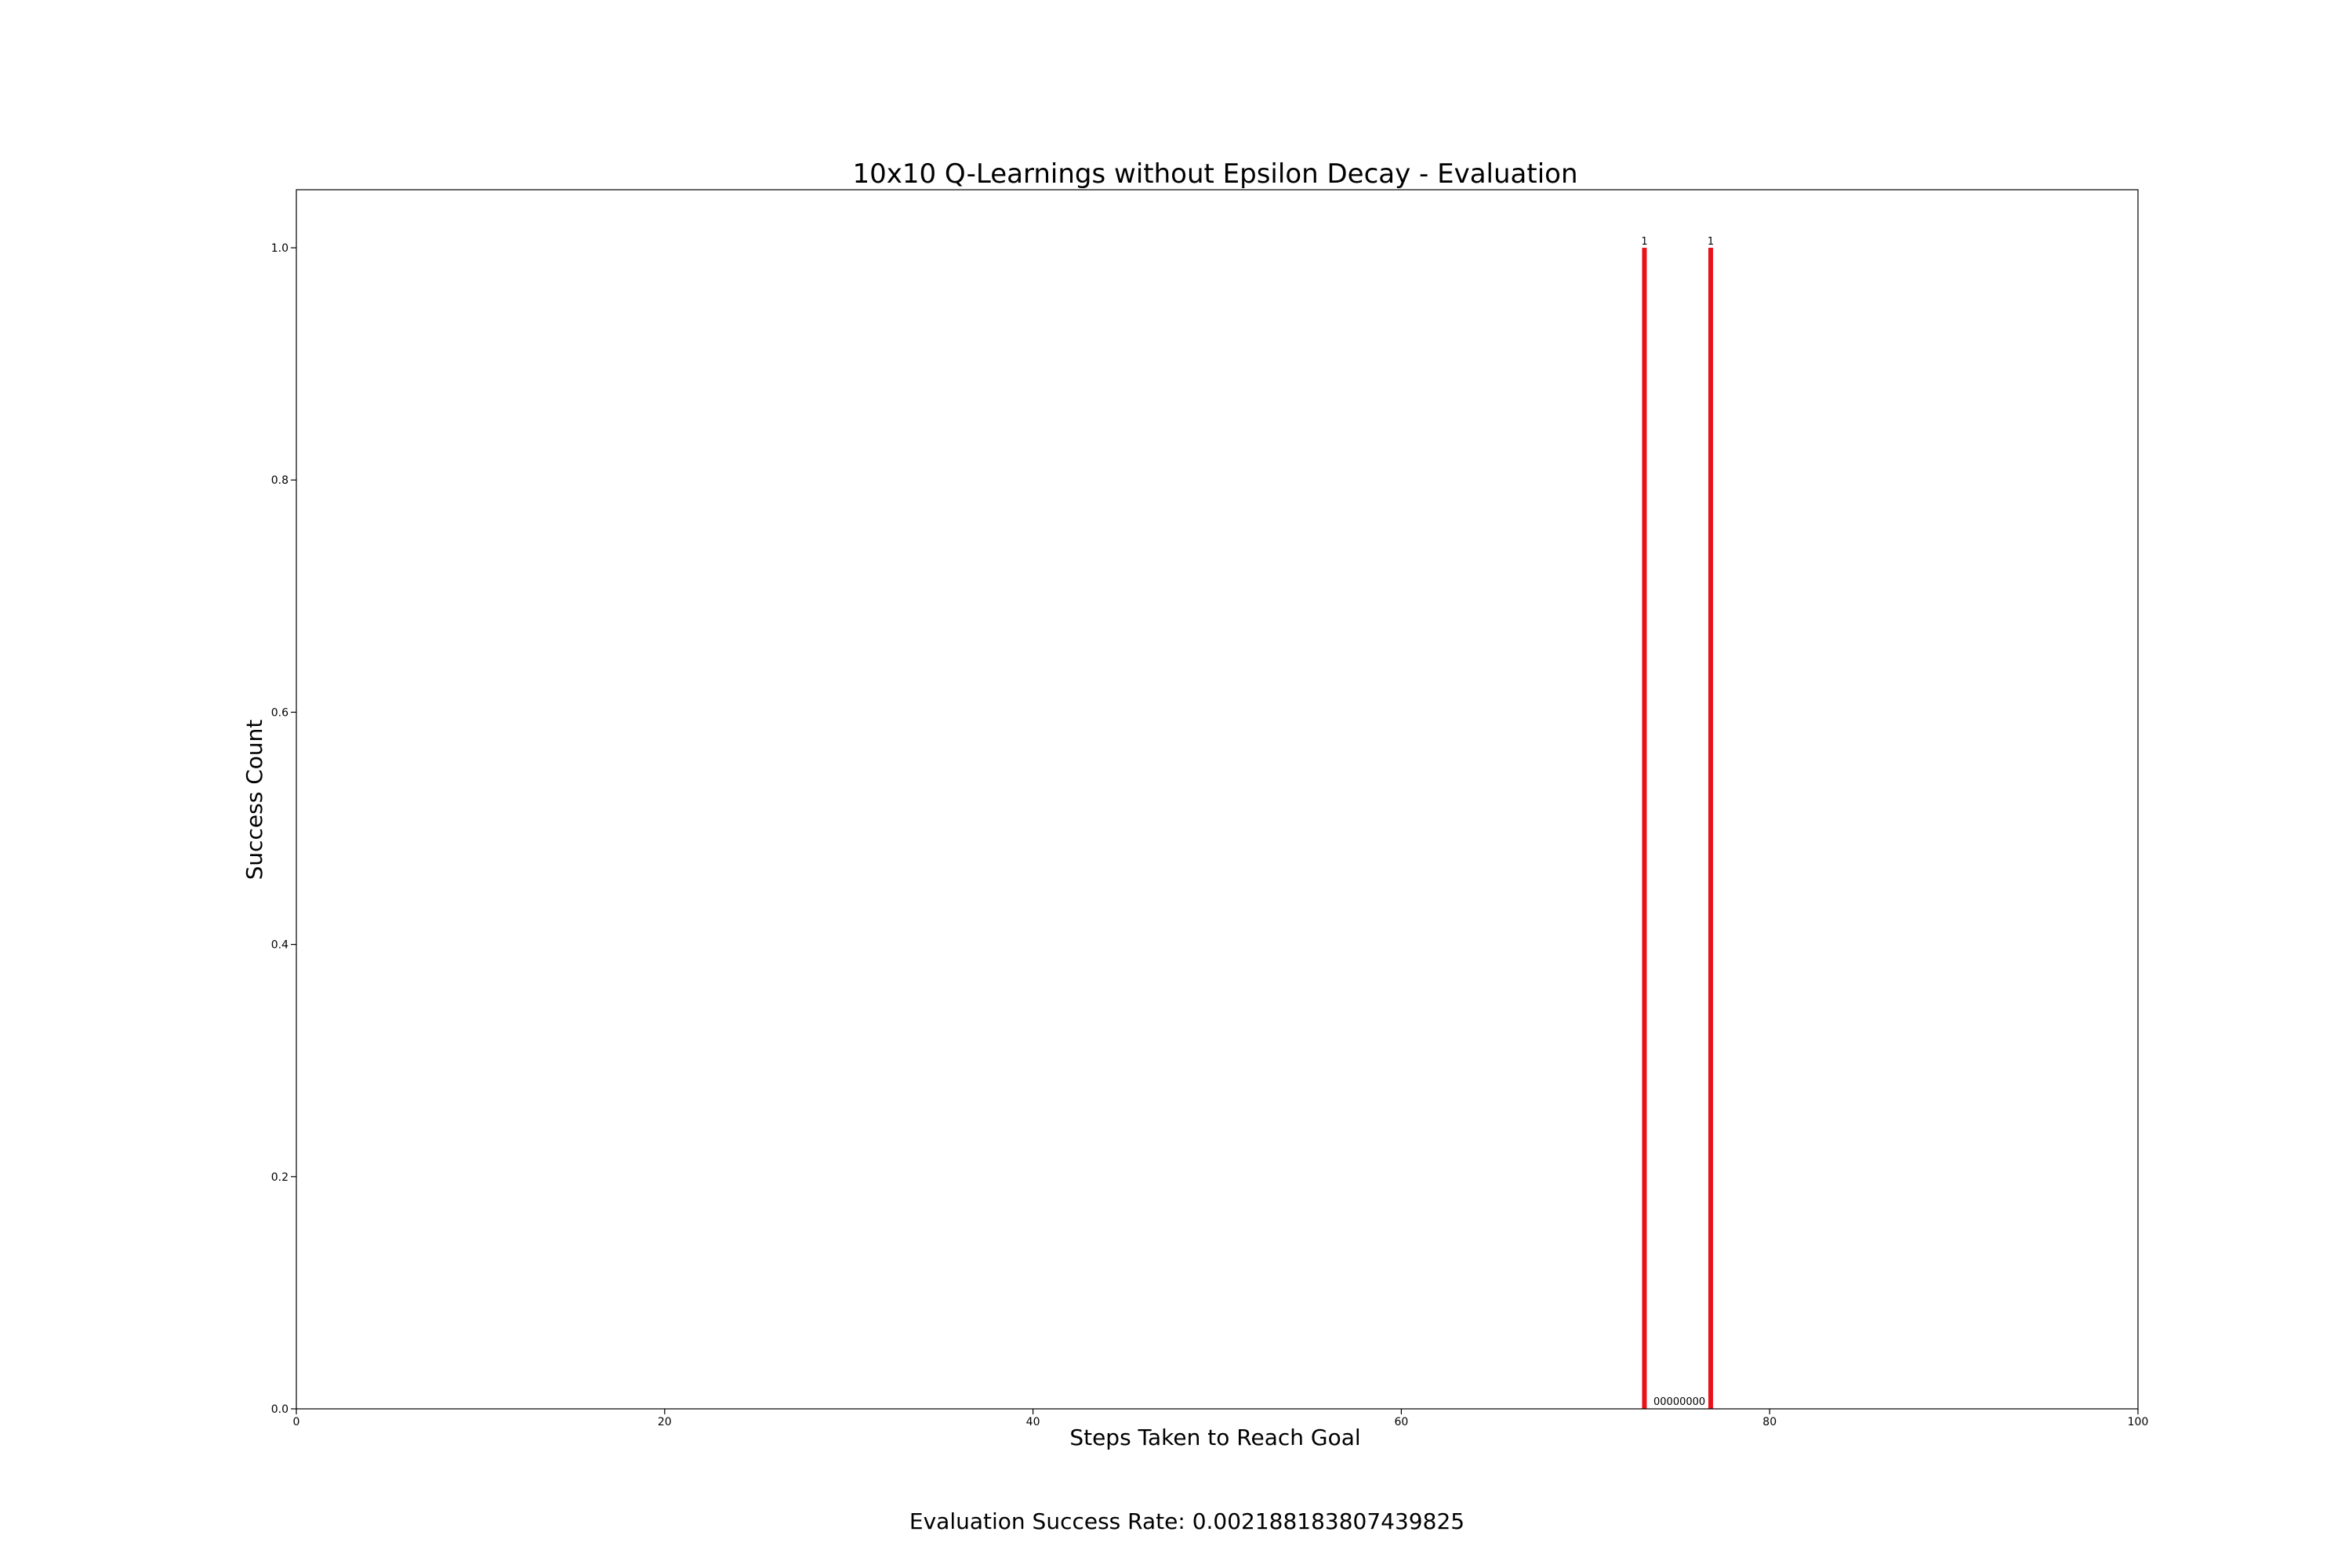 This screenshot has width=2352, height=1568. Describe the element at coordinates (280, 945) in the screenshot. I see `y-tick-label-2: 0.4` at that location.